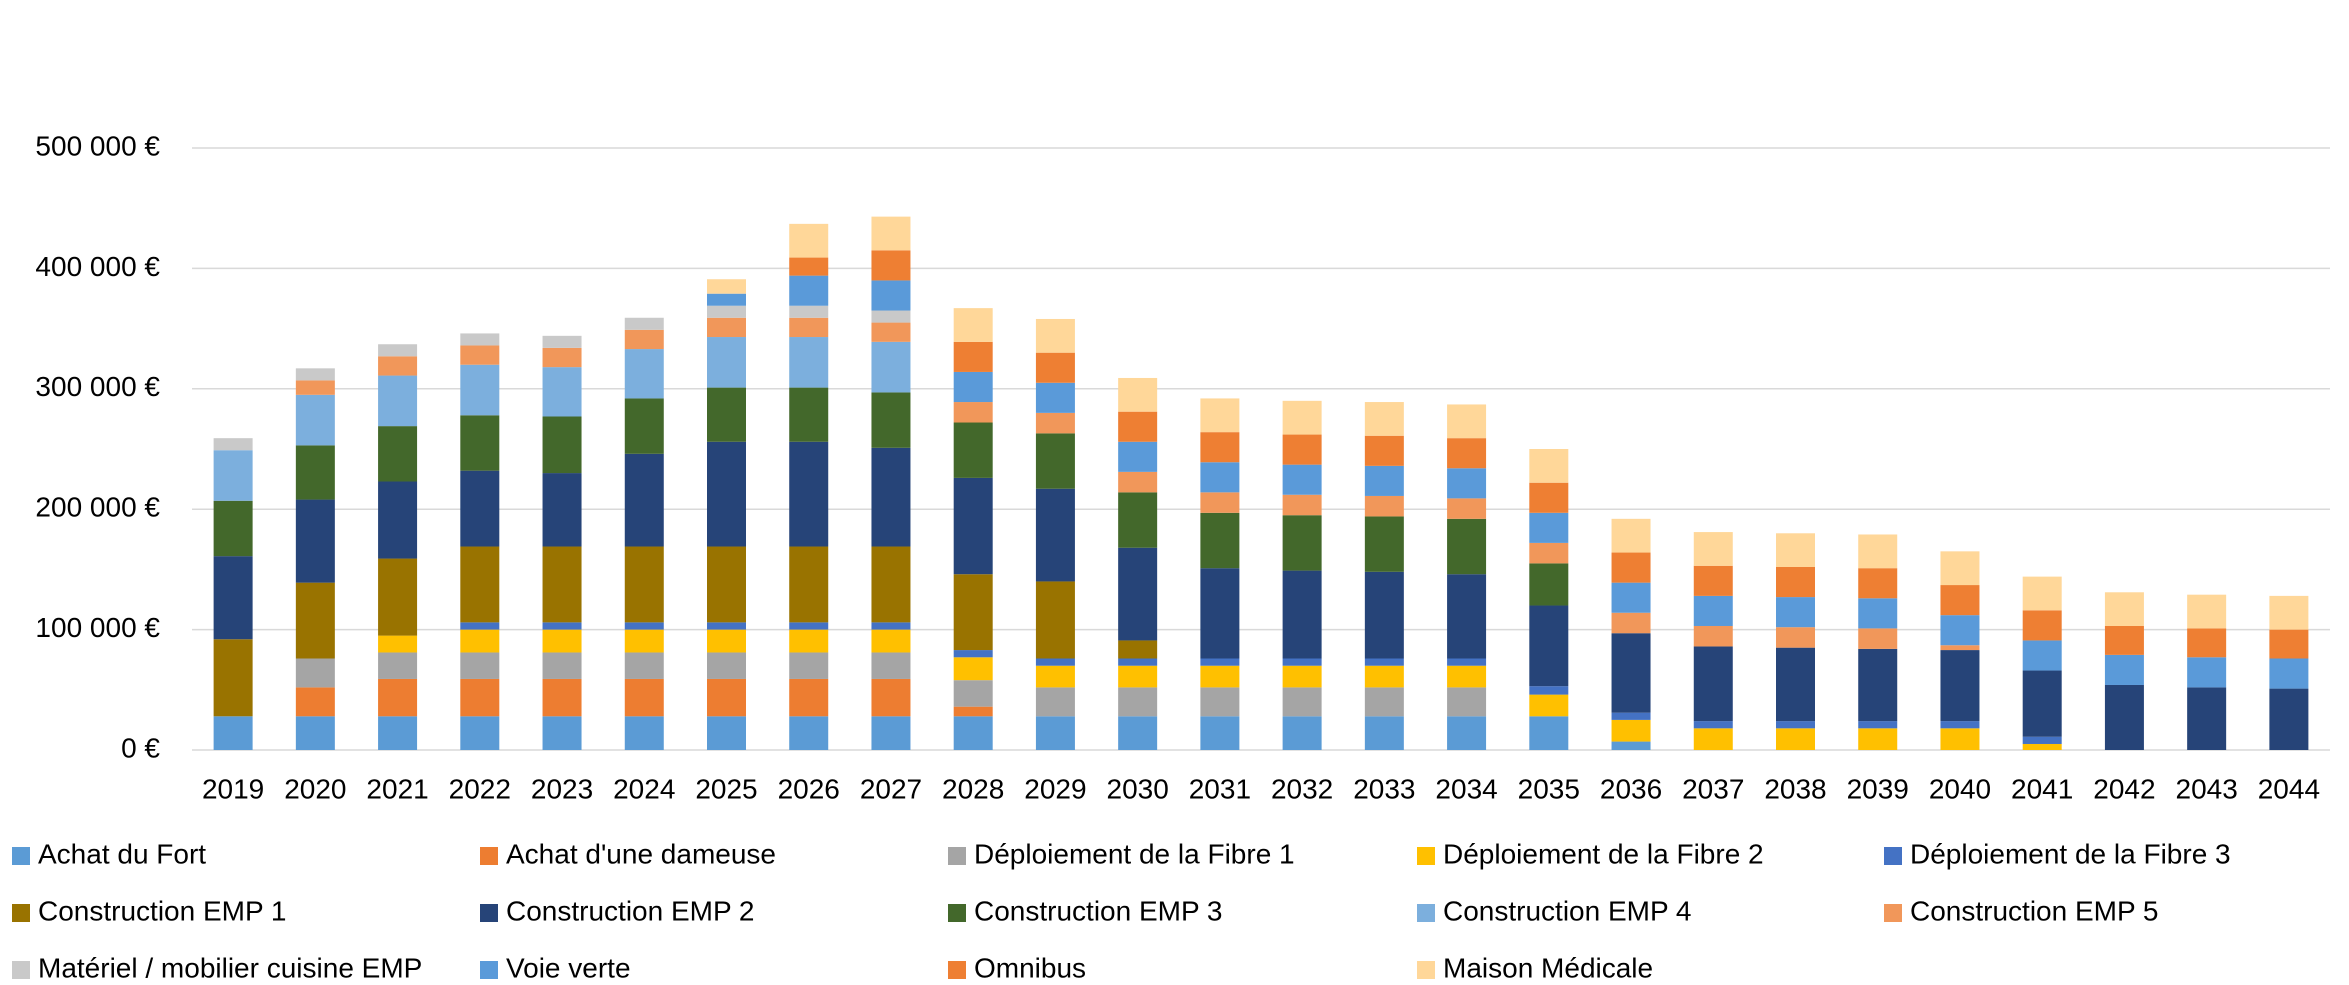 The width and height of the screenshot is (2349, 985). Describe the element at coordinates (97, 627) in the screenshot. I see `y-tick-label: 100 000 €` at that location.